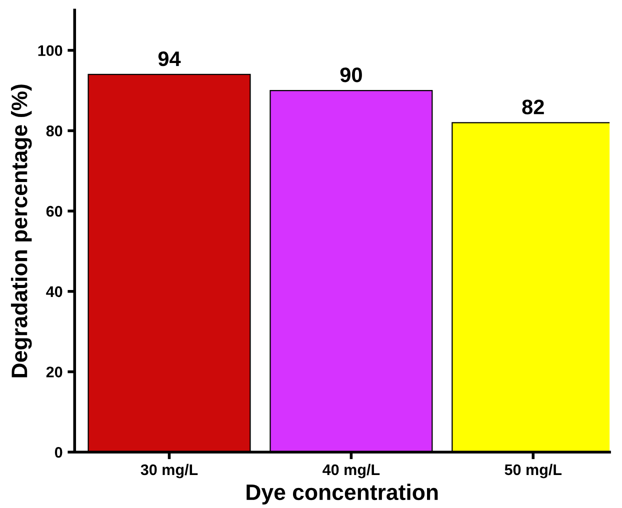  I want to click on y-tick-label: 80, so click(54, 131).